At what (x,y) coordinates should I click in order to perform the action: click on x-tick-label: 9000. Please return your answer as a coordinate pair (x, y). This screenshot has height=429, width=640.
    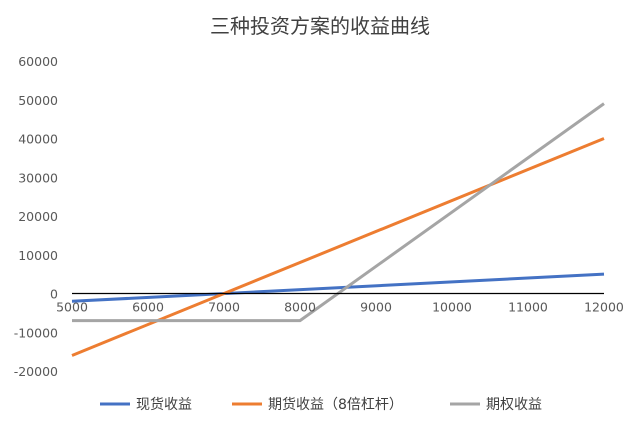
    Looking at the image, I should click on (376, 307).